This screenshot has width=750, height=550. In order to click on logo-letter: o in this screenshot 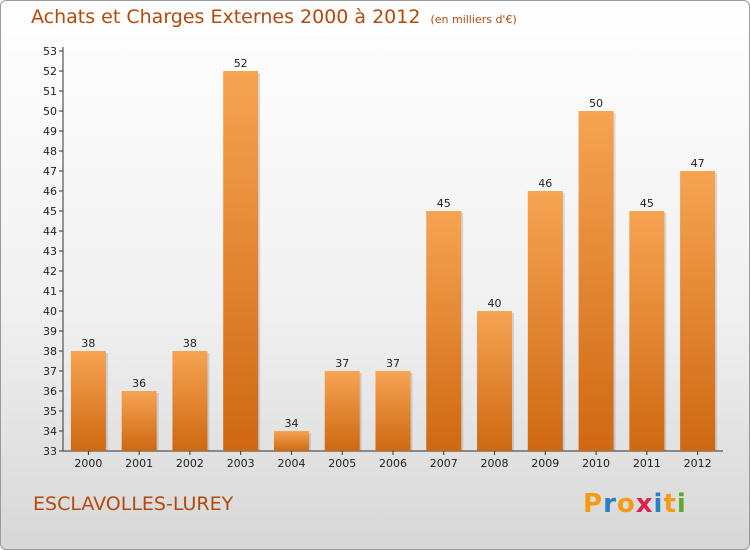, I will do `click(626, 504)`.